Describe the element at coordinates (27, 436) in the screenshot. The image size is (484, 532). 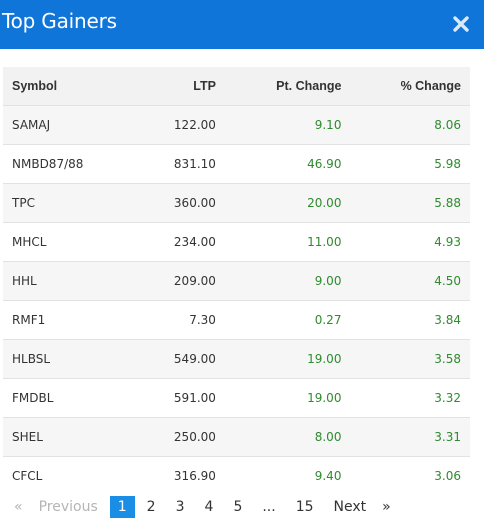
I see `cell-symbol: SHEL` at that location.